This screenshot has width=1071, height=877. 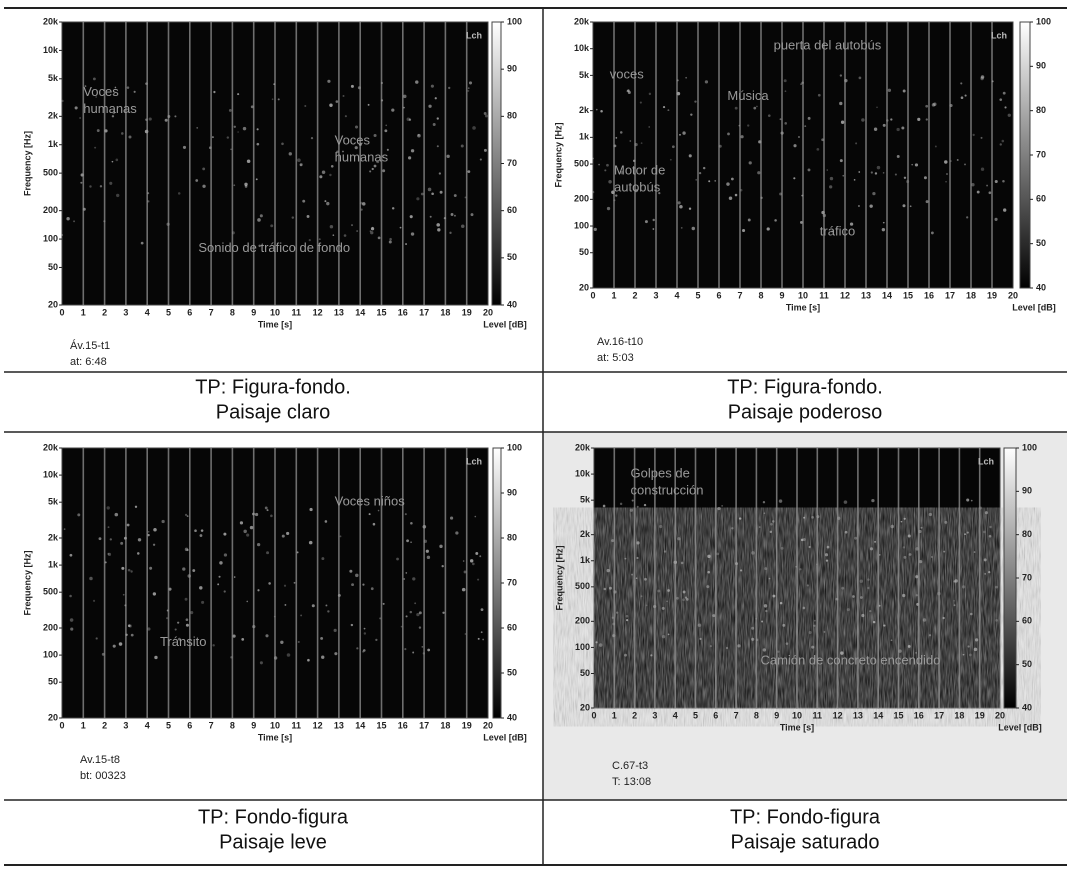 What do you see at coordinates (1034, 307) in the screenshot?
I see `colorbar-label: Level [dB]` at bounding box center [1034, 307].